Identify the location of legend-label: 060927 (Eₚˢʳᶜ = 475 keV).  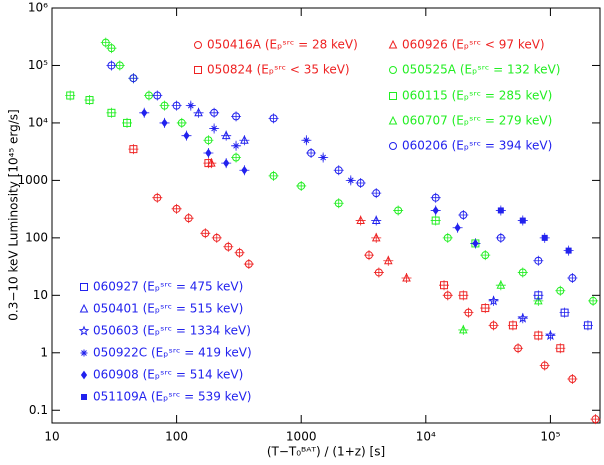
(168, 287).